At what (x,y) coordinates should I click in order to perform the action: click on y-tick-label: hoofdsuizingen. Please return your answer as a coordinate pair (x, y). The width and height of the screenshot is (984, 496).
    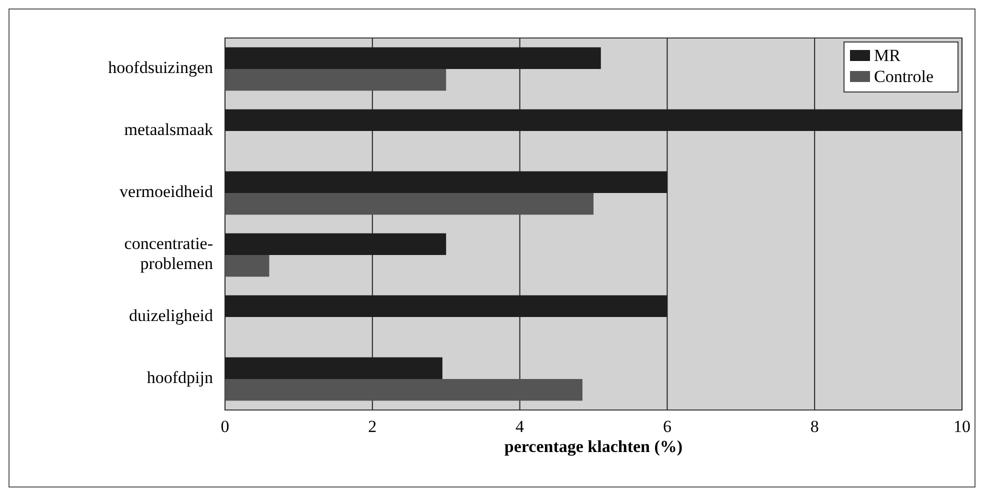
    Looking at the image, I should click on (161, 67).